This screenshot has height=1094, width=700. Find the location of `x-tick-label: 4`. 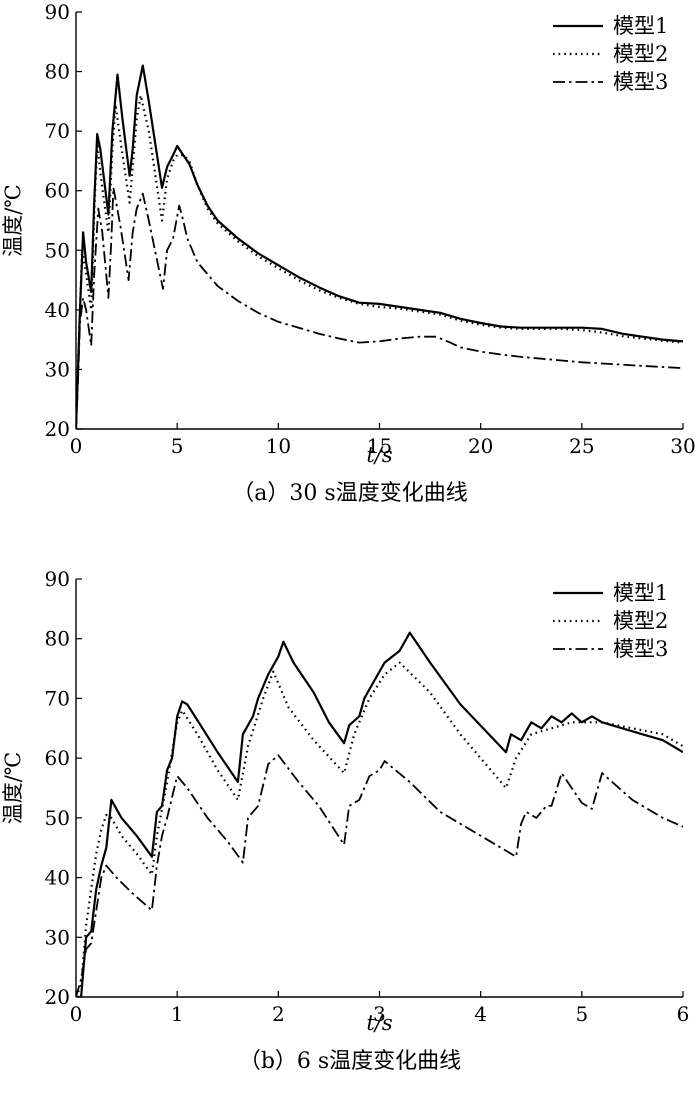

x-tick-label: 4 is located at coordinates (480, 1014).